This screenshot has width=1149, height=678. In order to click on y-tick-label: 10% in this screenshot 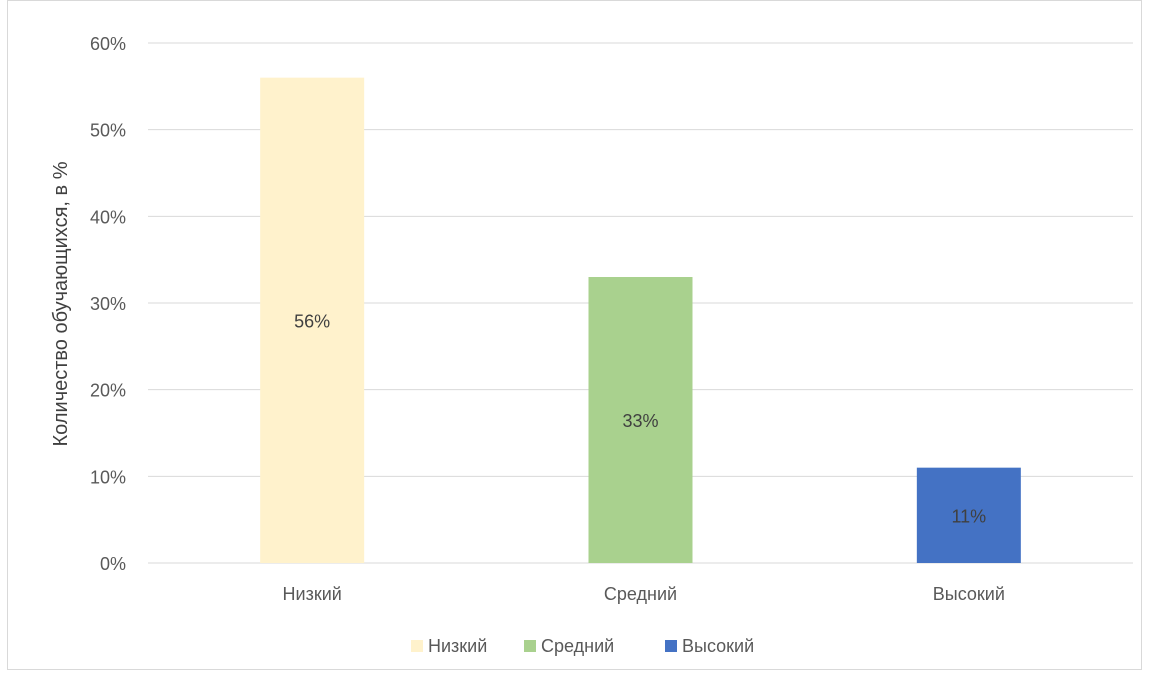, I will do `click(108, 477)`.